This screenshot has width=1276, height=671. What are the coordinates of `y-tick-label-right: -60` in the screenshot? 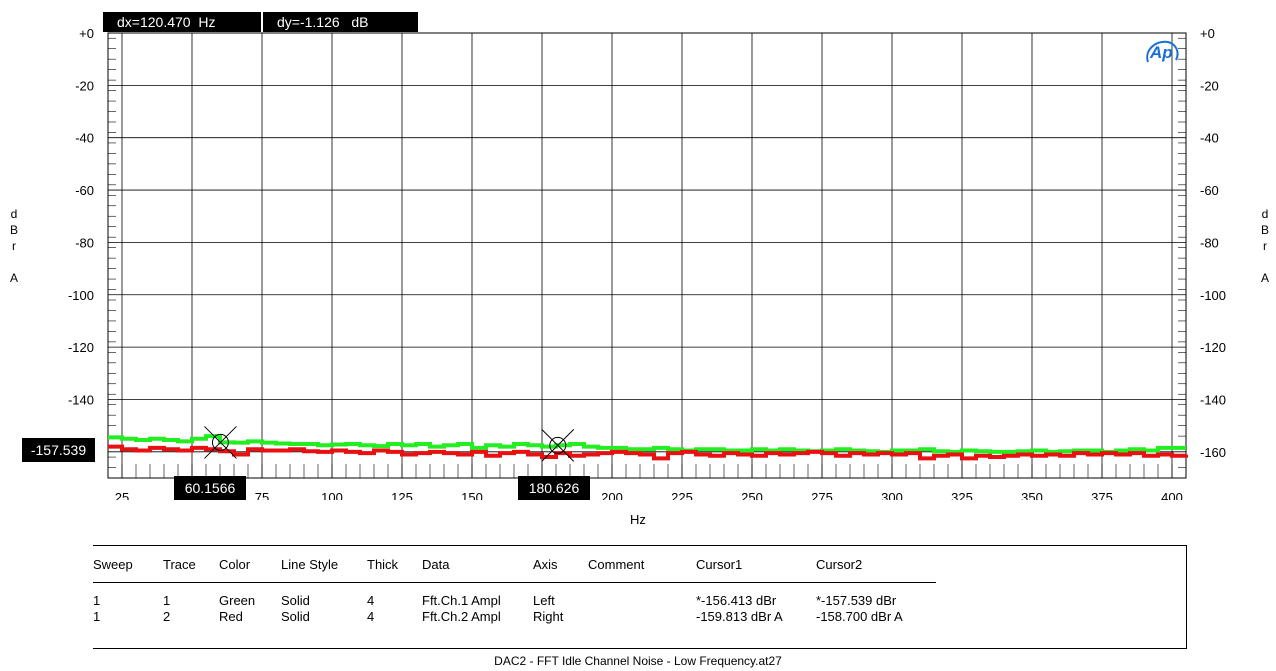 It's located at (1209, 190).